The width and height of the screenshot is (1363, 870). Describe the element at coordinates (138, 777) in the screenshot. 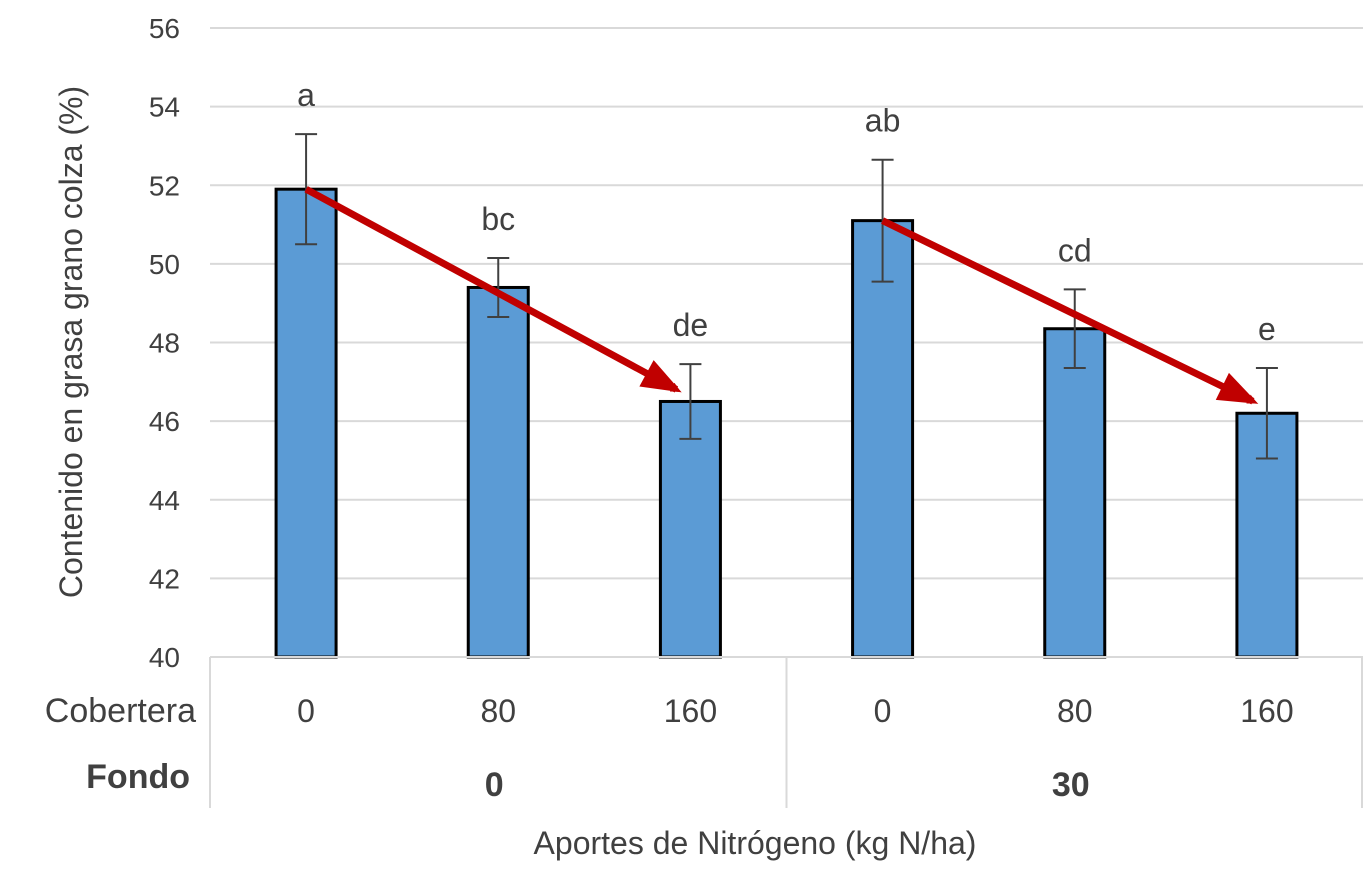

I see `row-title-fondo: Fondo` at that location.